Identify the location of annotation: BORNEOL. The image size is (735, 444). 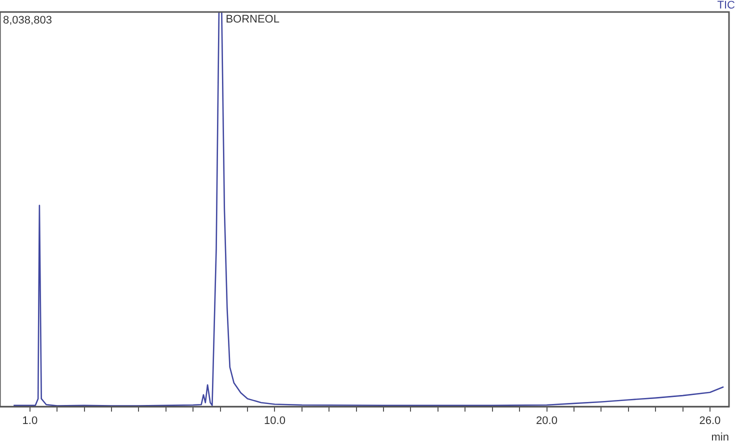
(253, 20).